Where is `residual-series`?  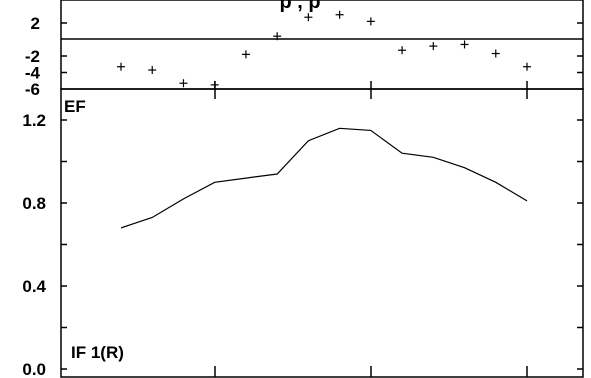 residual-series is located at coordinates (324, 49).